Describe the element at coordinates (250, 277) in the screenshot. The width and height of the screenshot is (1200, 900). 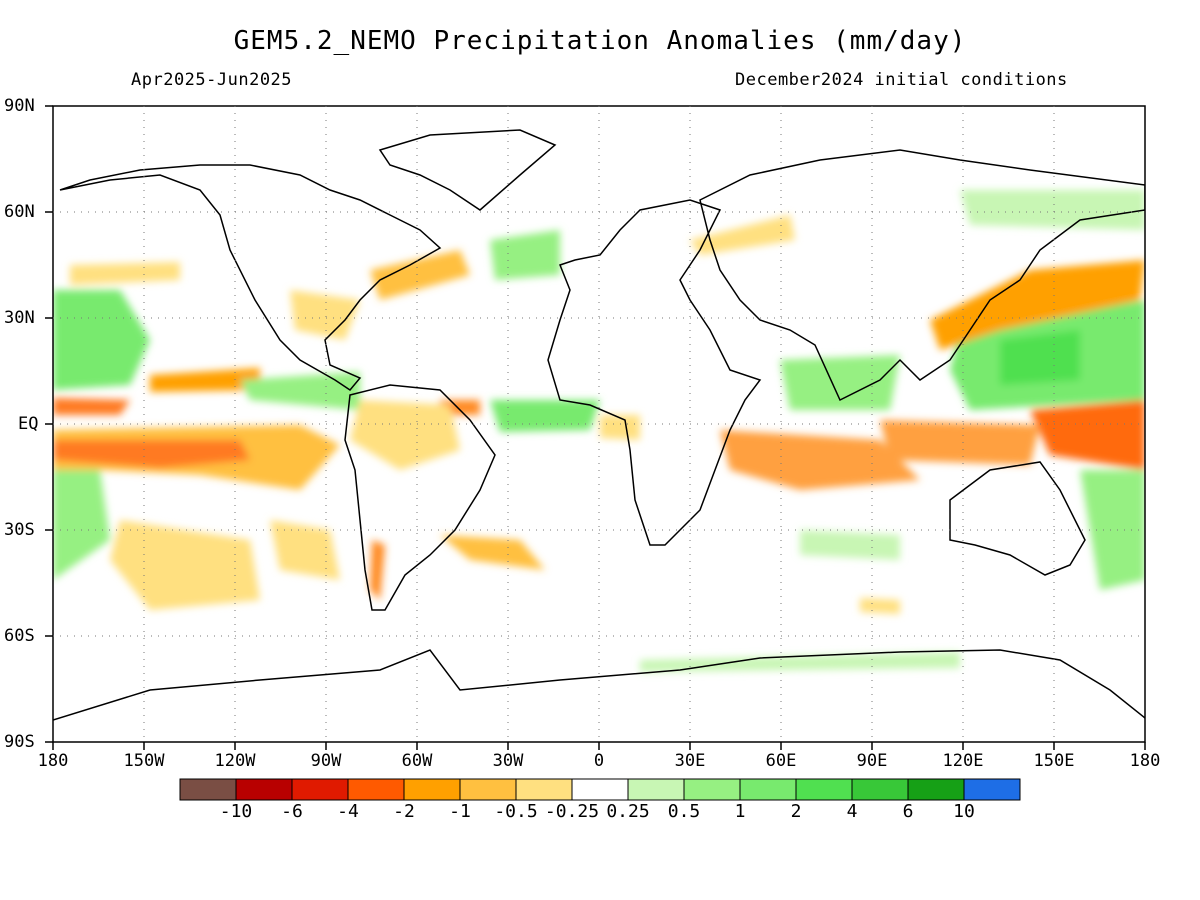
I see `coast-north-america` at that location.